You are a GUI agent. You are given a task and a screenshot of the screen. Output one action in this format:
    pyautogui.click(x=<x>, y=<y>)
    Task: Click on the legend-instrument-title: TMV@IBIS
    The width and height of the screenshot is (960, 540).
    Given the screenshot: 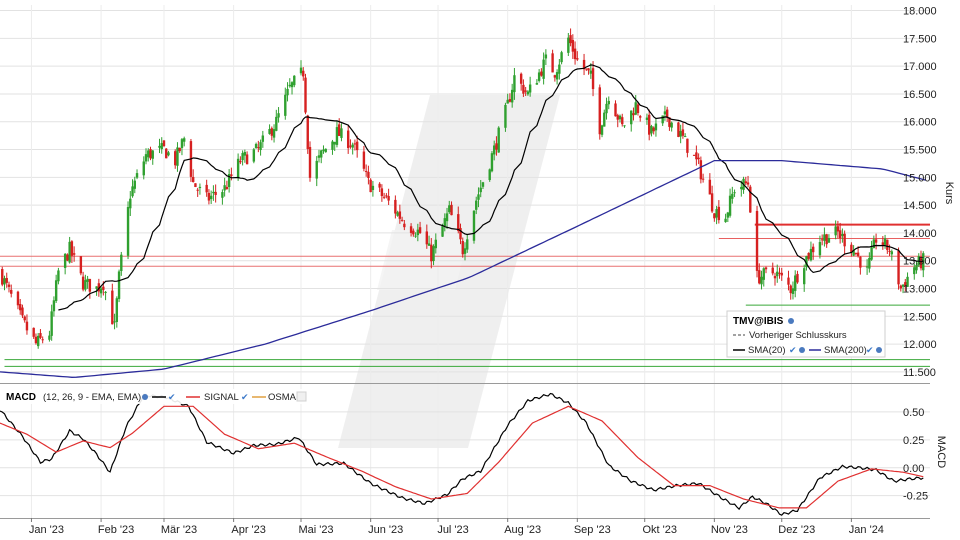 What is the action you would take?
    pyautogui.click(x=758, y=321)
    